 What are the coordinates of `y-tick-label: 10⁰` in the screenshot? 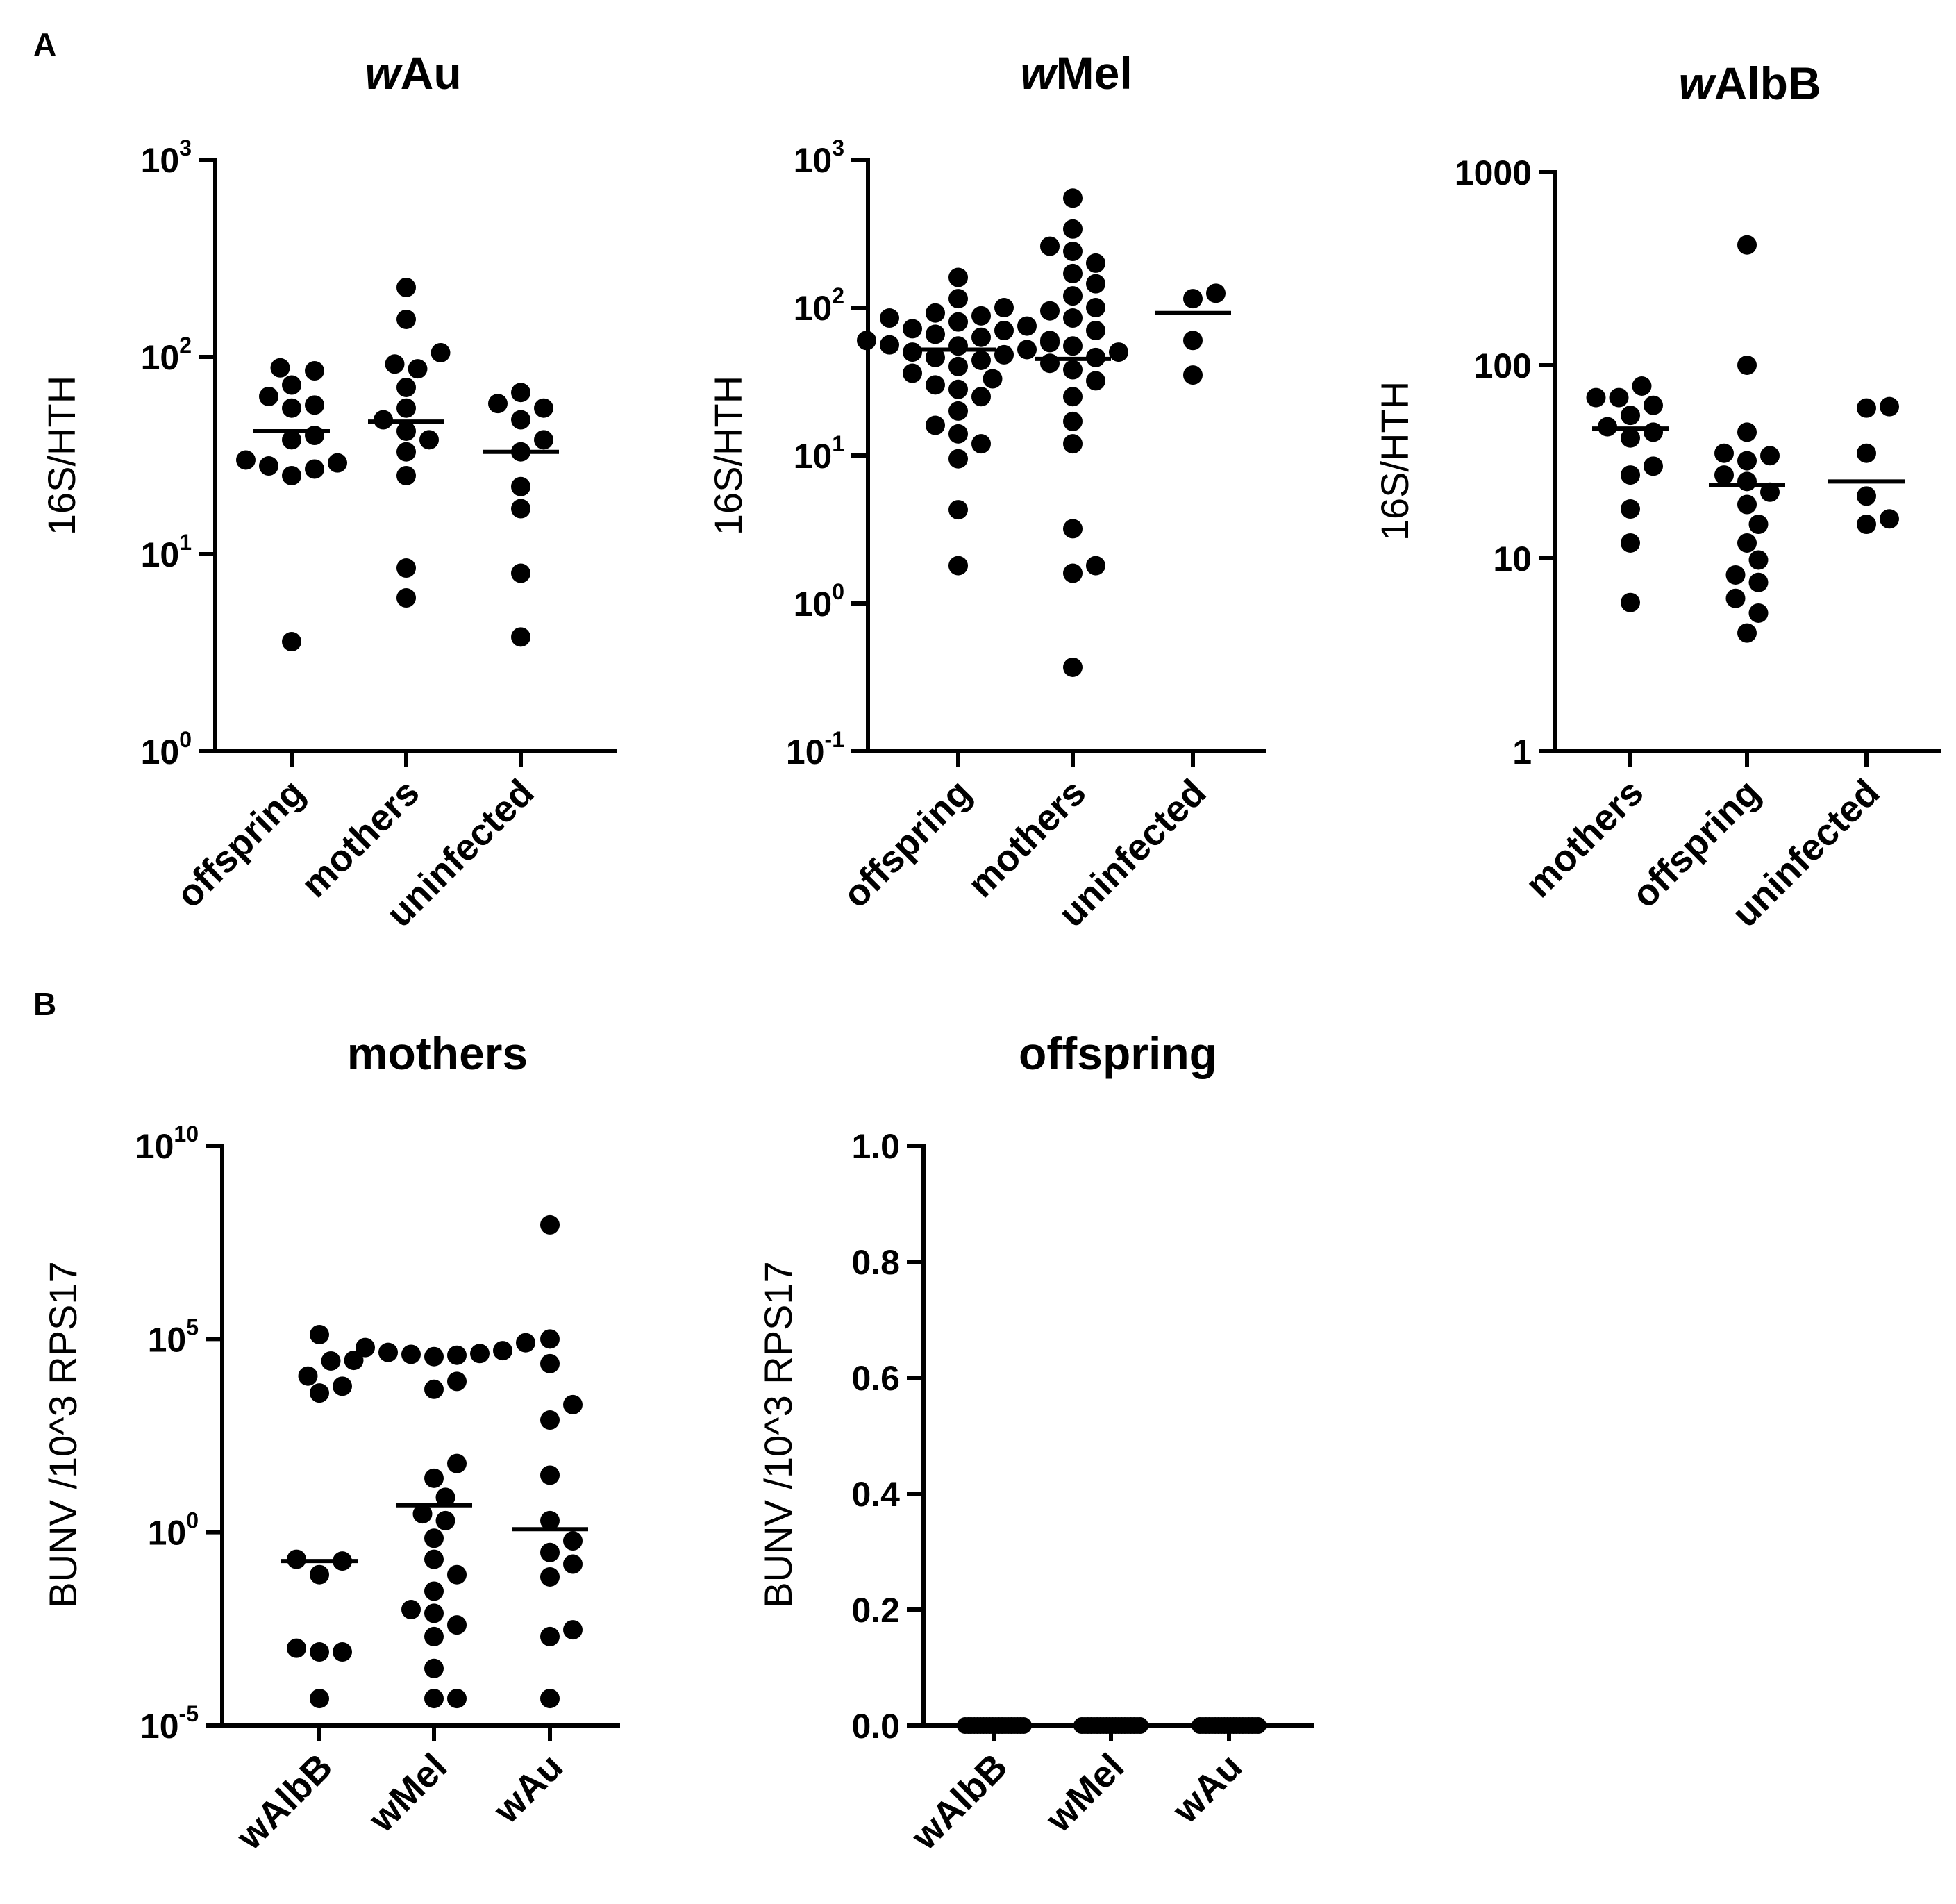 It's located at (173, 1531).